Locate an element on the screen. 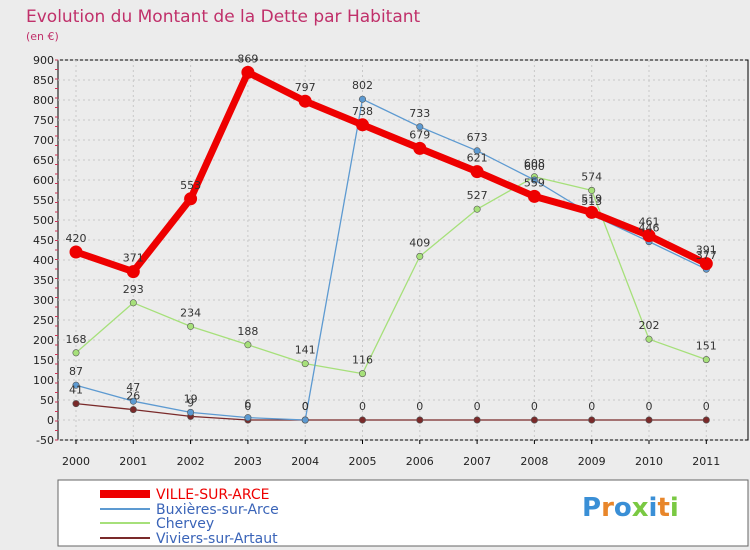 The image size is (750, 550). data-label: 673 is located at coordinates (477, 137).